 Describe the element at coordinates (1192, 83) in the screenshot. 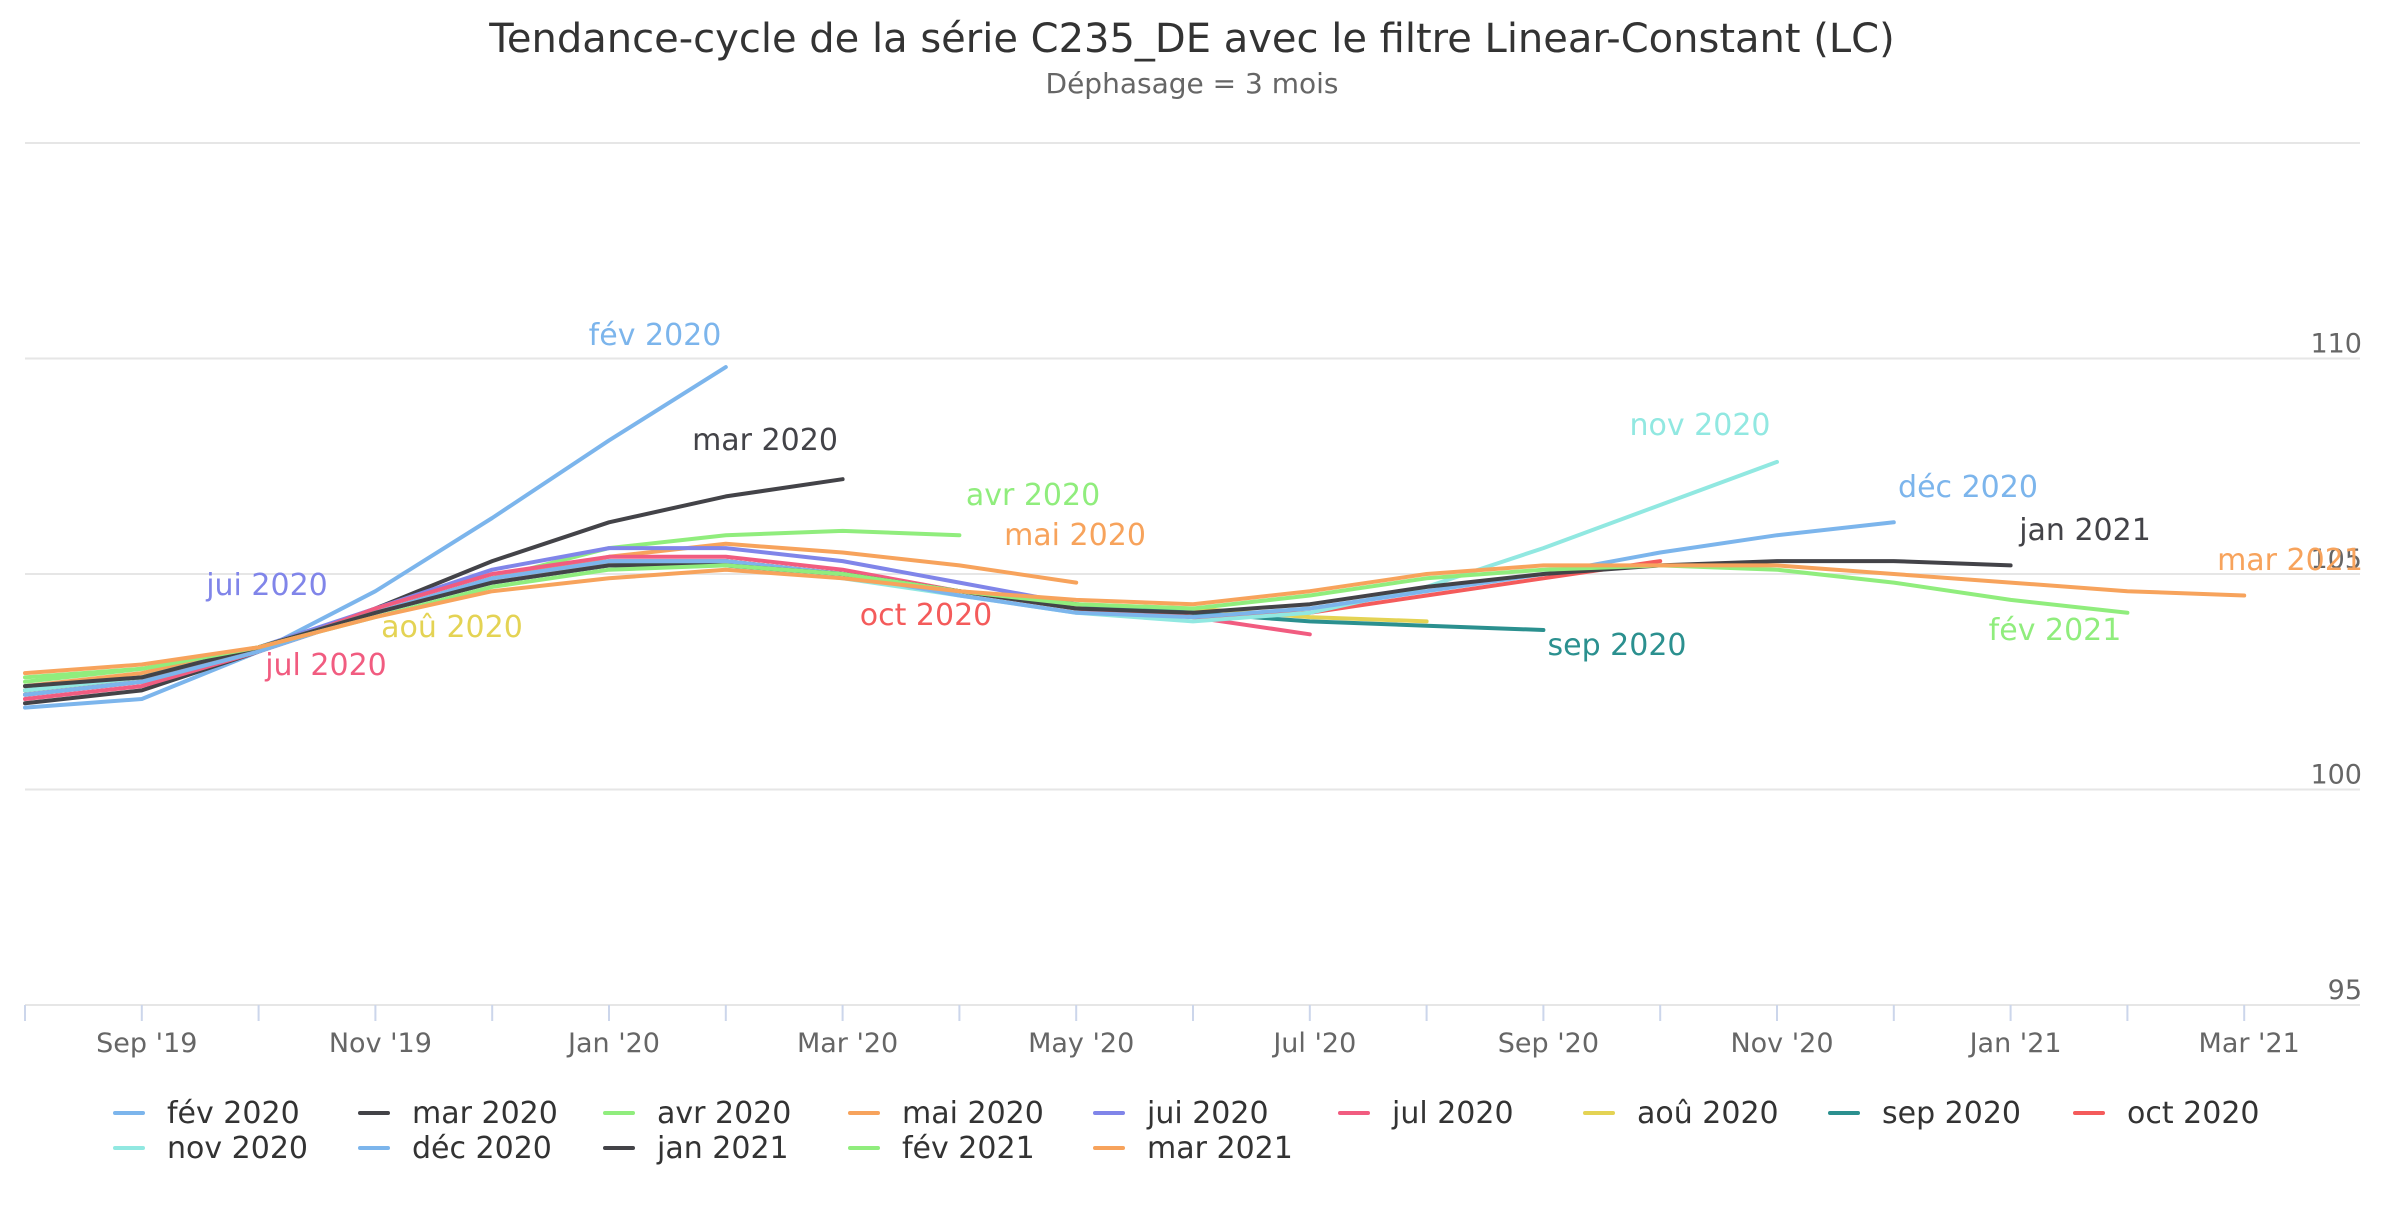

I see `chart-subtitle: Déphasage = 3 mois` at that location.